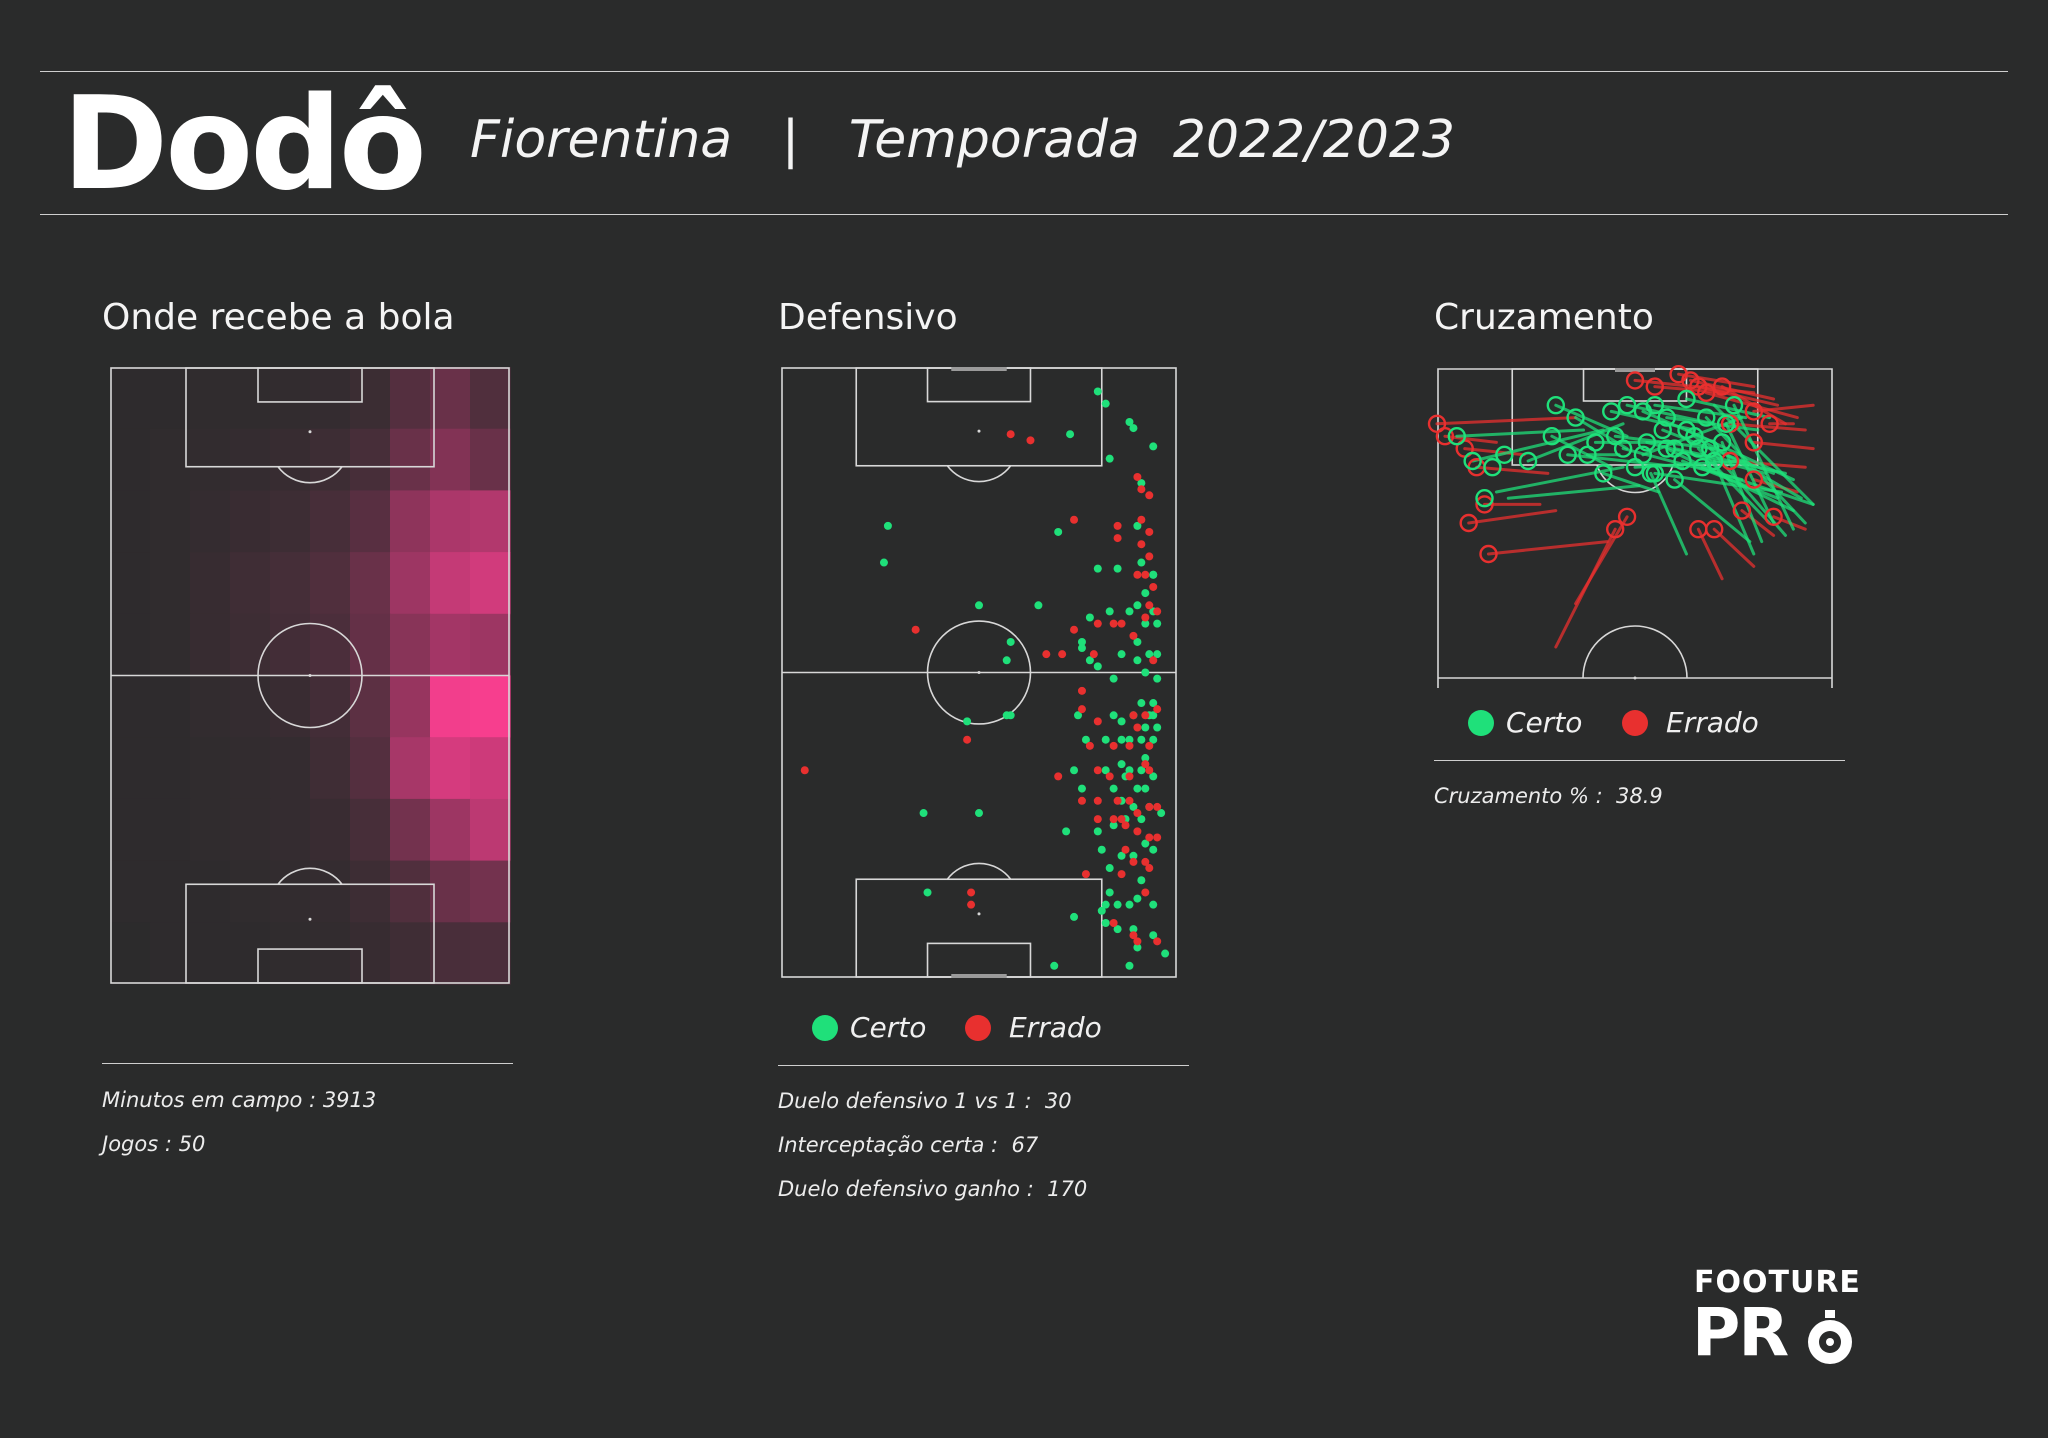 The image size is (2048, 1438). Describe the element at coordinates (979, 928) in the screenshot. I see `penalty-box-bottom` at that location.